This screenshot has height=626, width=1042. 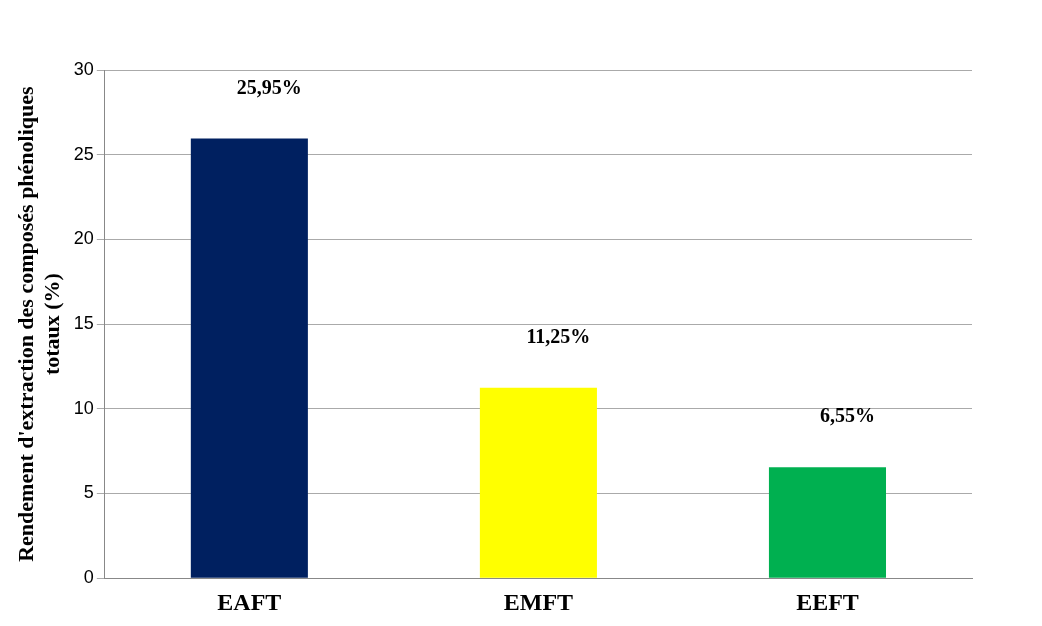 I want to click on y-tick-label: 10, so click(x=83, y=407).